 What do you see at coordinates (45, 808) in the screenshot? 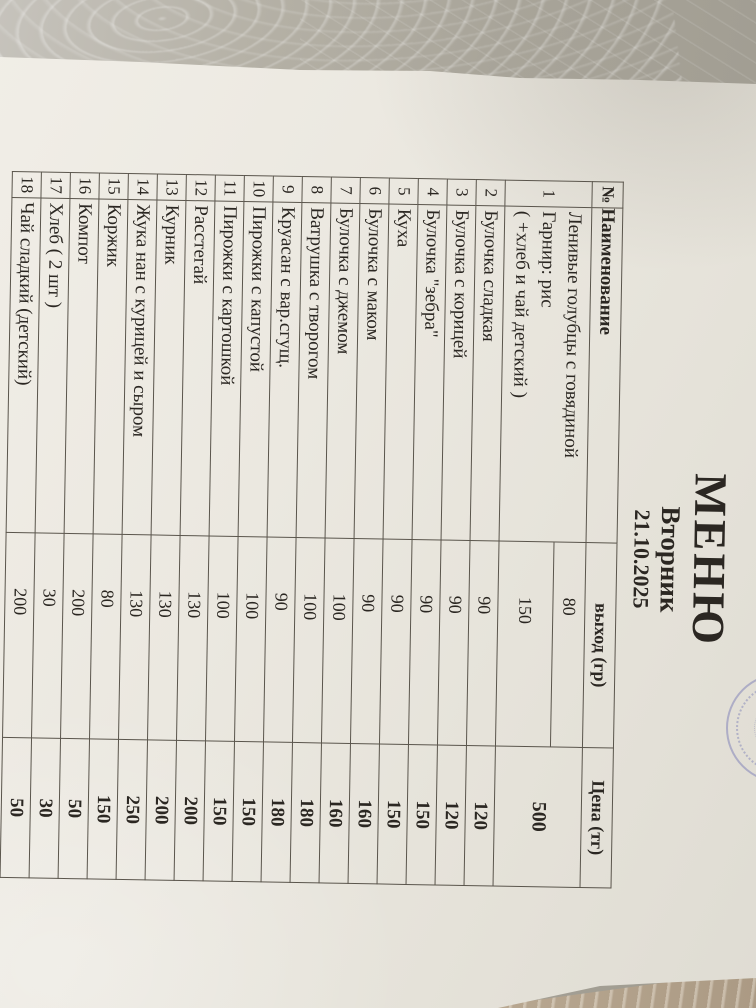
I see `item-price: 30` at bounding box center [45, 808].